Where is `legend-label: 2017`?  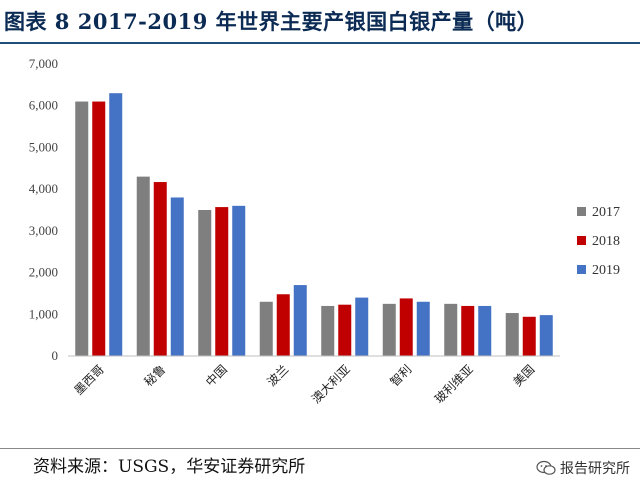 legend-label: 2017 is located at coordinates (606, 212).